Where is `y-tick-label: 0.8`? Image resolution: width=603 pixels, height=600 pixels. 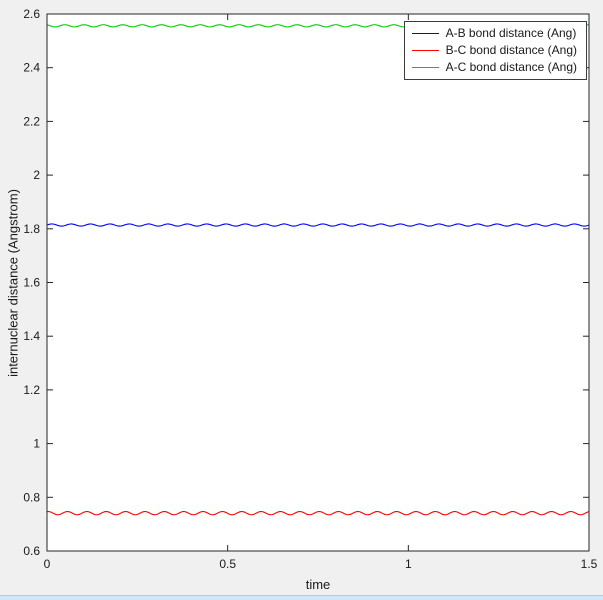 y-tick-label: 0.8 is located at coordinates (31, 497).